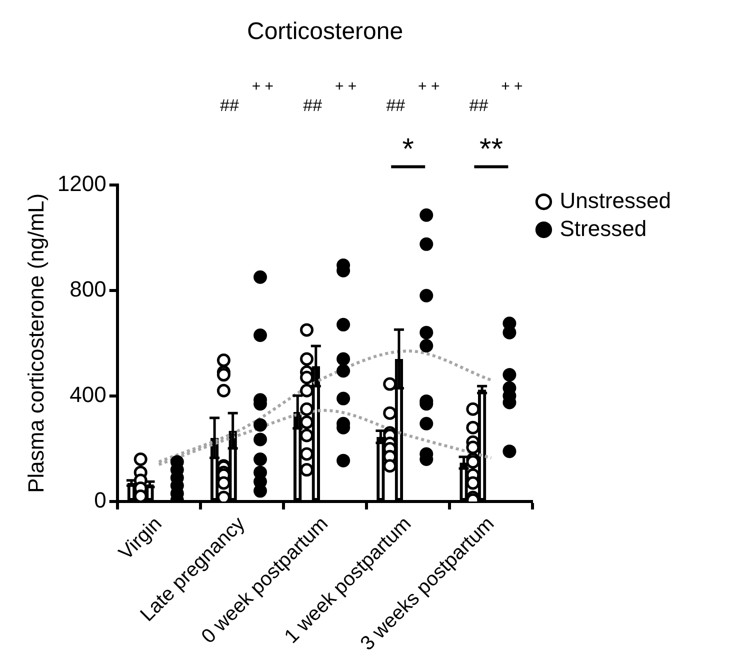 Image resolution: width=751 pixels, height=664 pixels. What do you see at coordinates (35, 343) in the screenshot?
I see `y-axis-title: Plasma corticosterone (ng/mL)` at bounding box center [35, 343].